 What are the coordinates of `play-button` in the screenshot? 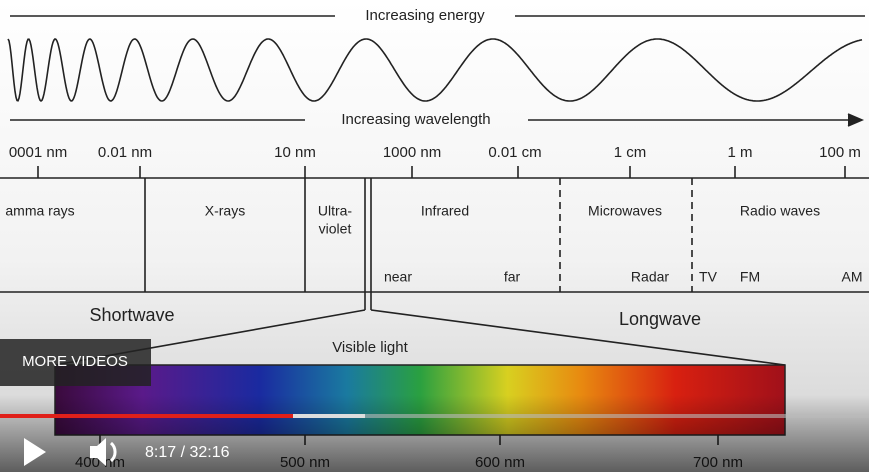 It's located at (35, 452).